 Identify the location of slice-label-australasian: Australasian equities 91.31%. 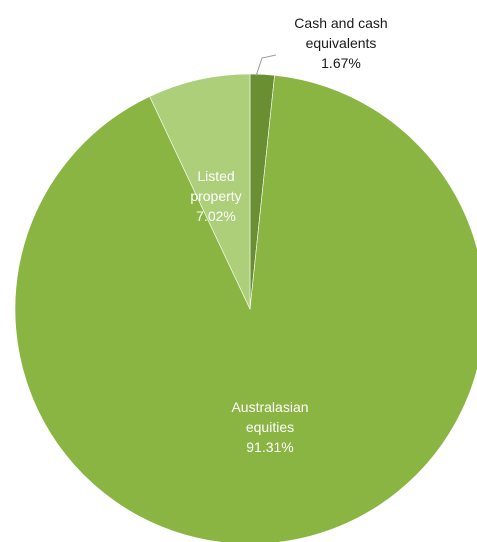
(269, 427).